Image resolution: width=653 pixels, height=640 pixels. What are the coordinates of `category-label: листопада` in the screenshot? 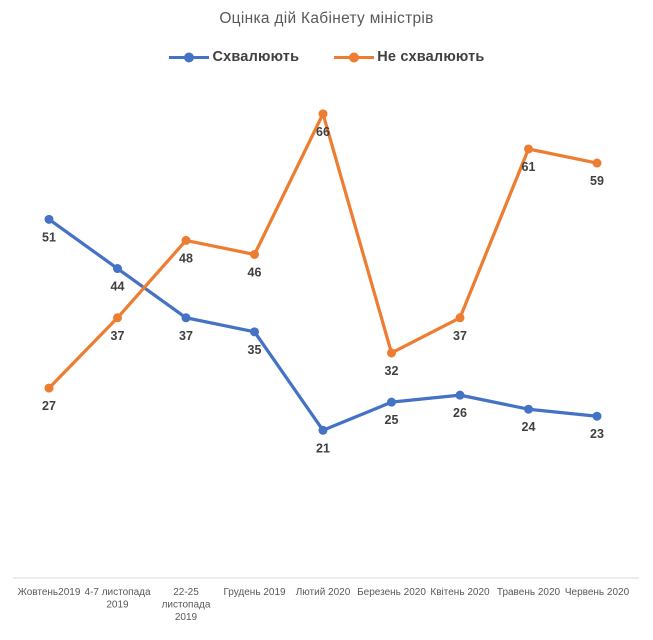 It's located at (186, 605).